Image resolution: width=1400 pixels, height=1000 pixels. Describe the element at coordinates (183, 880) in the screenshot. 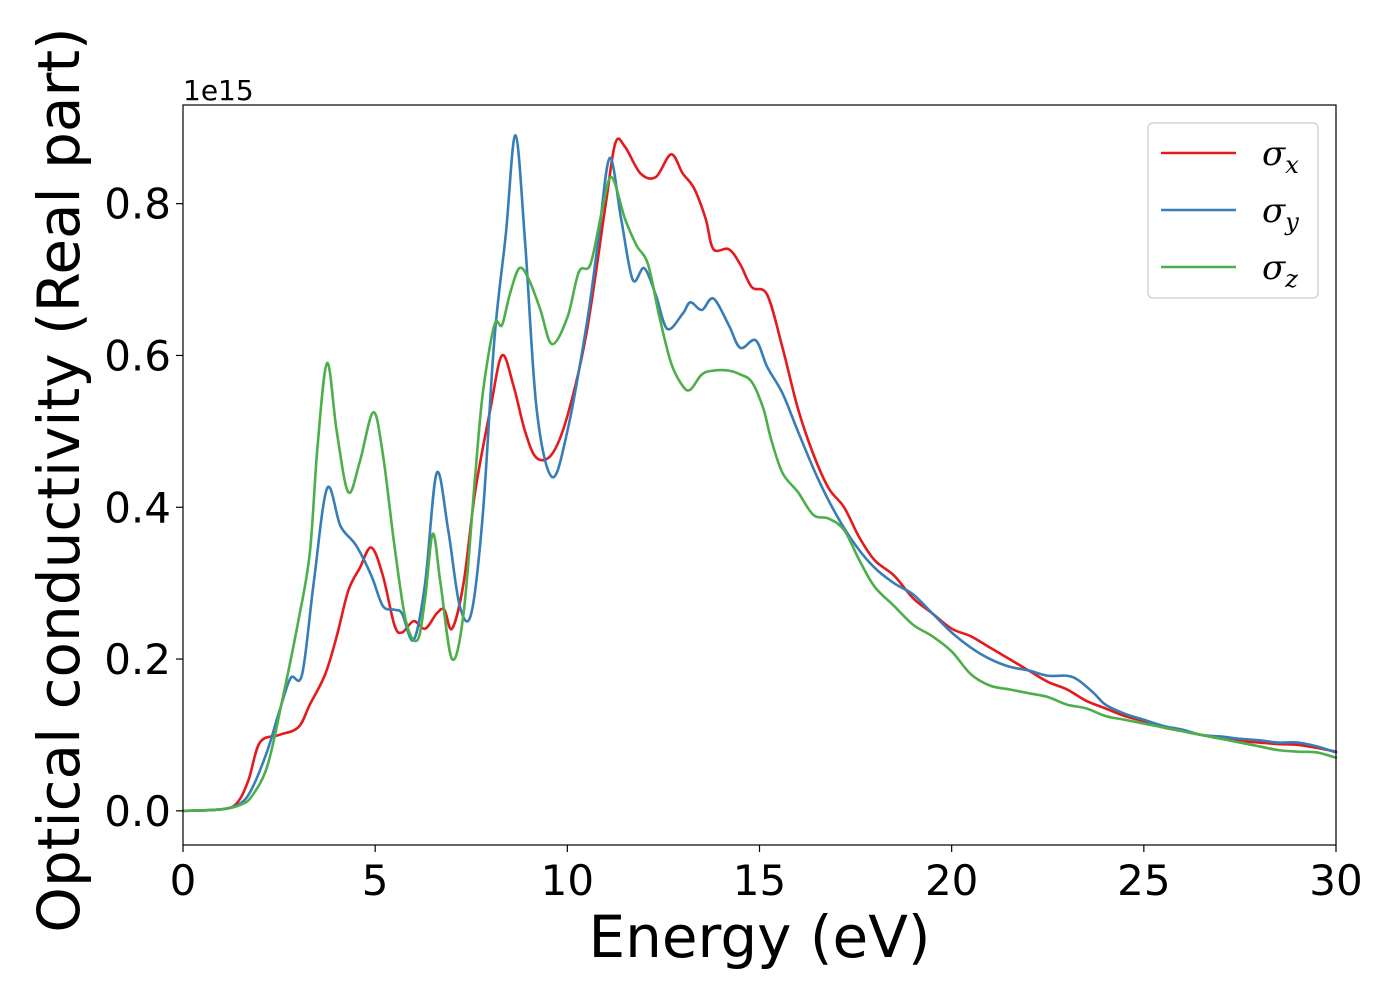

I see `x-tick-label: 0` at that location.